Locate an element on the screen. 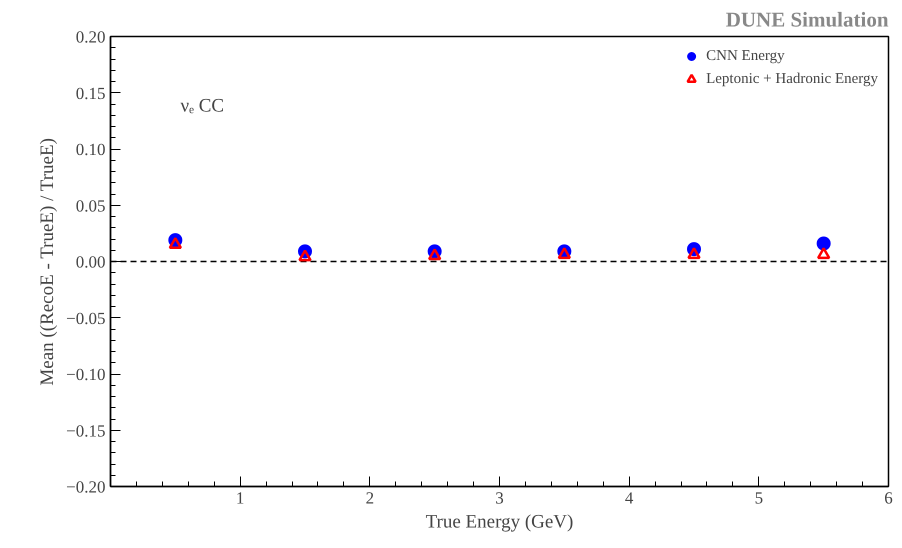 The image size is (902, 548). legend-label: CNN Energy is located at coordinates (745, 56).